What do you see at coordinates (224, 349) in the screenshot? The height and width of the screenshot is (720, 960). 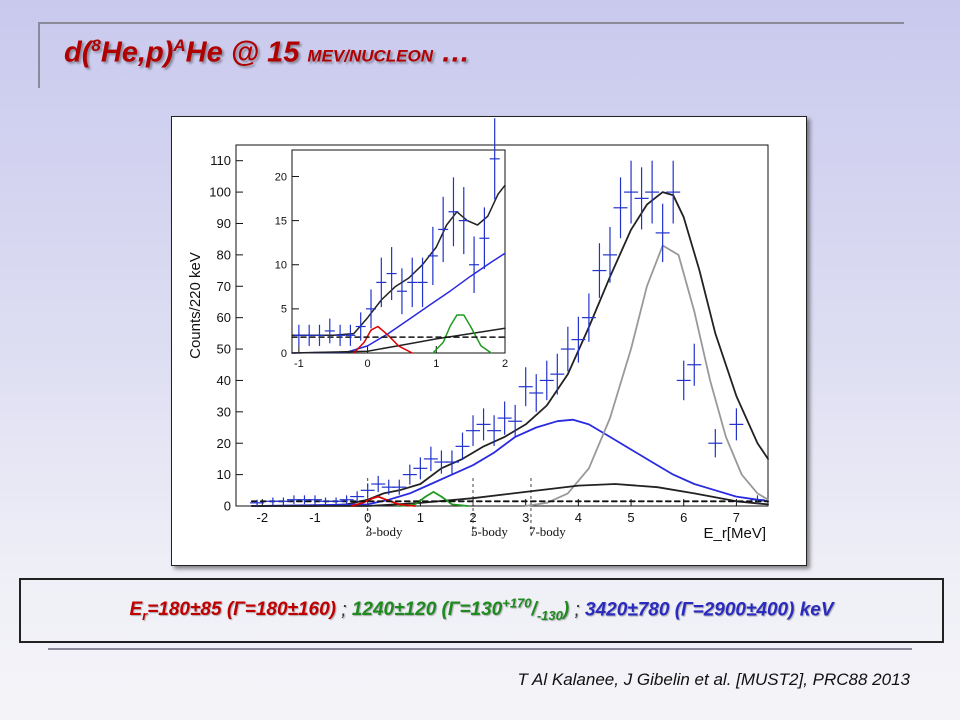 I see `main-y-tick-label: 50` at bounding box center [224, 349].